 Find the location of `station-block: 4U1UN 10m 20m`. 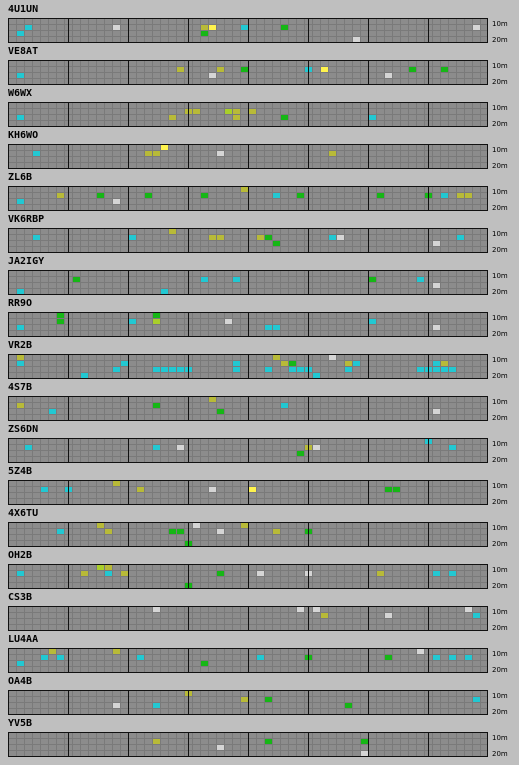

station-block: 4U1UN 10m 20m is located at coordinates (259, 25).